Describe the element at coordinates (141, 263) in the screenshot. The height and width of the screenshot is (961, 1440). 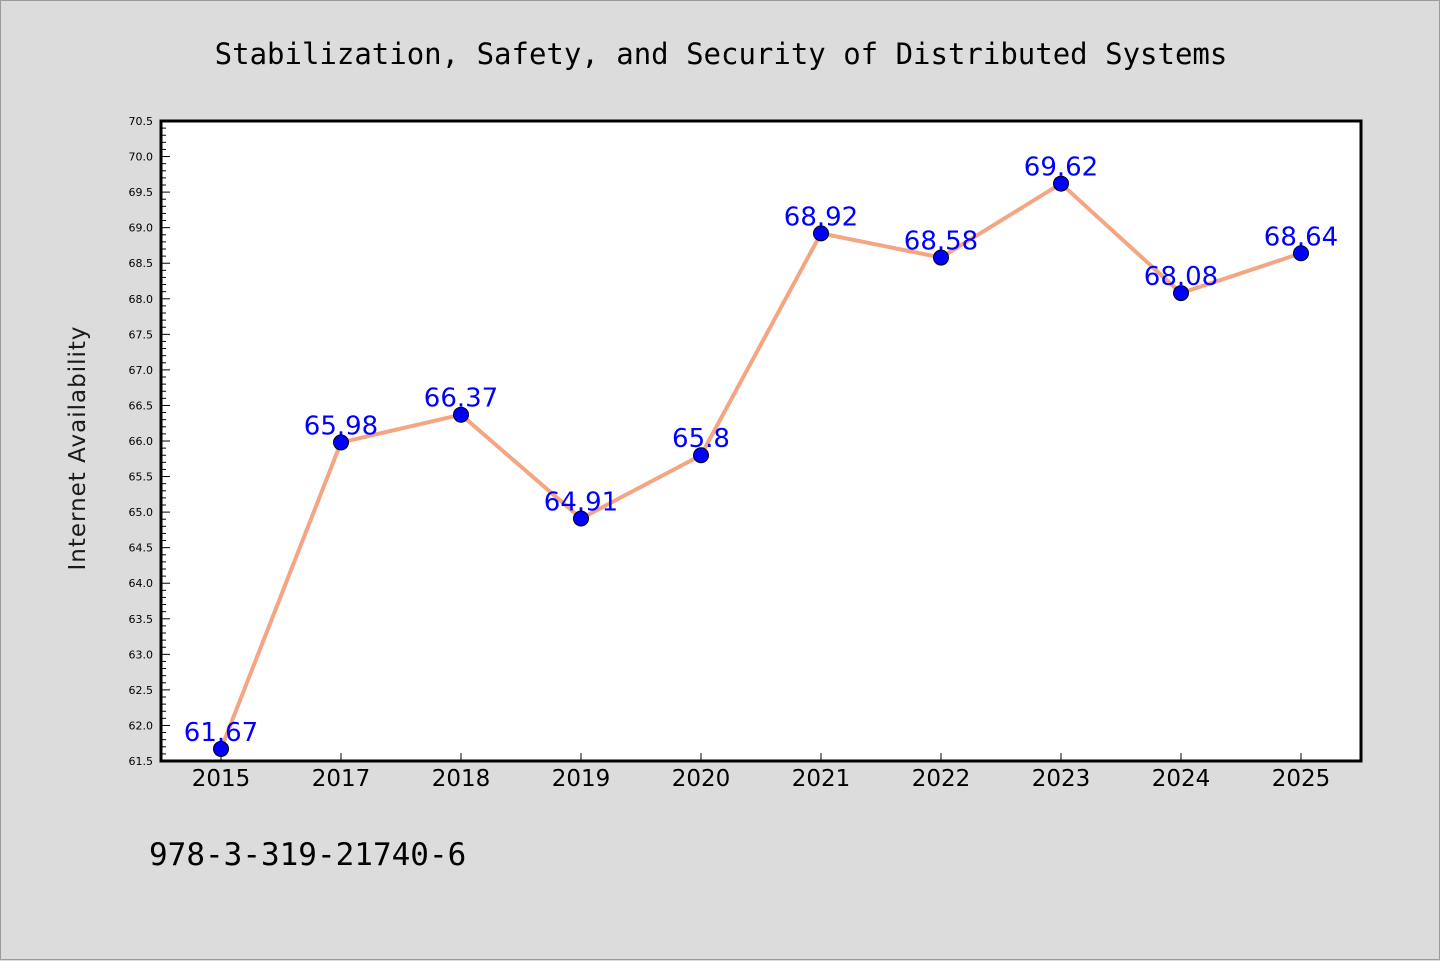
I see `y-tick-label: 68.5` at that location.